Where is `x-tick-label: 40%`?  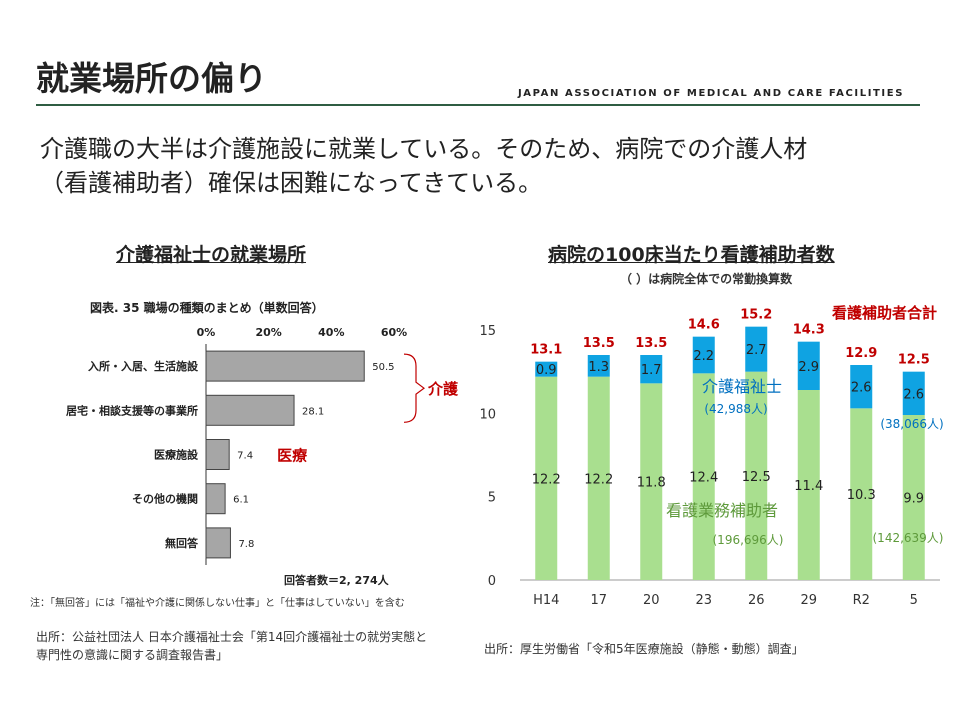
x-tick-label: 40% is located at coordinates (331, 332).